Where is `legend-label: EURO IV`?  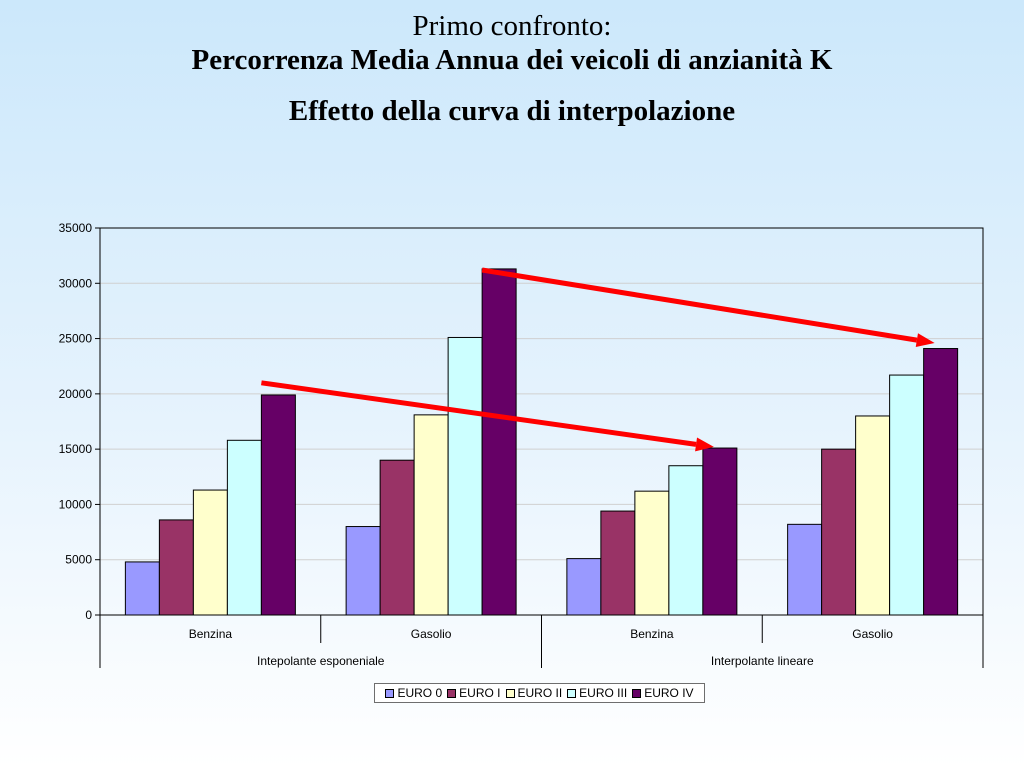 legend-label: EURO IV is located at coordinates (669, 693).